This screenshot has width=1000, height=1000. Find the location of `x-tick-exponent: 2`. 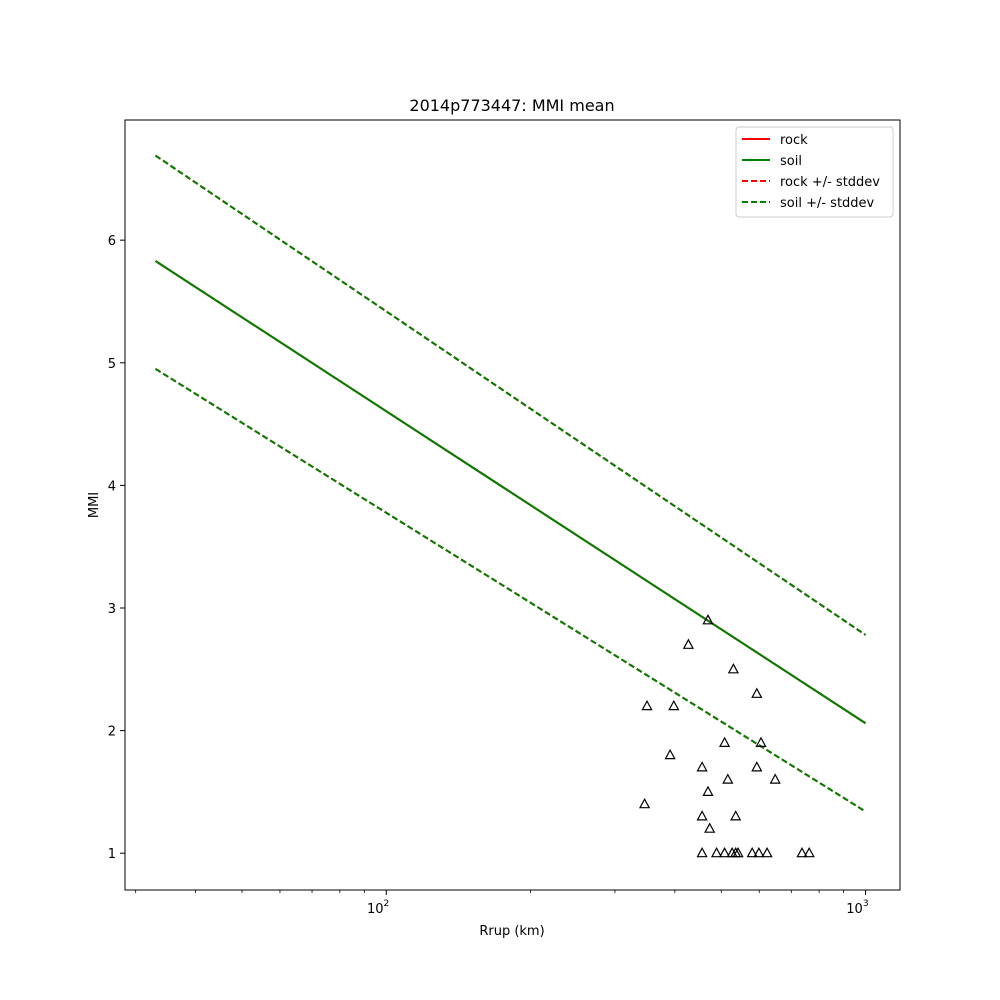

x-tick-exponent: 2 is located at coordinates (387, 904).